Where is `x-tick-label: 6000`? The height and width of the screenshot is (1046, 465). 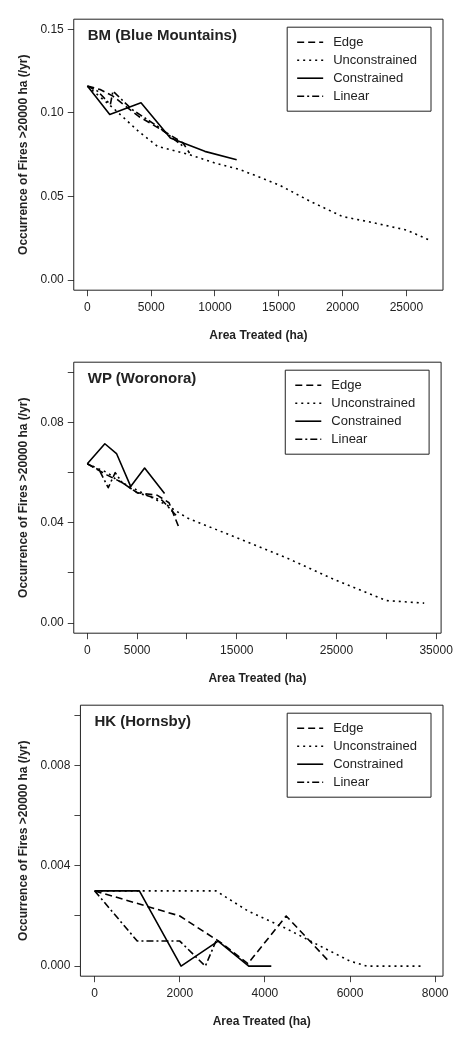 x-tick-label: 6000 is located at coordinates (350, 992).